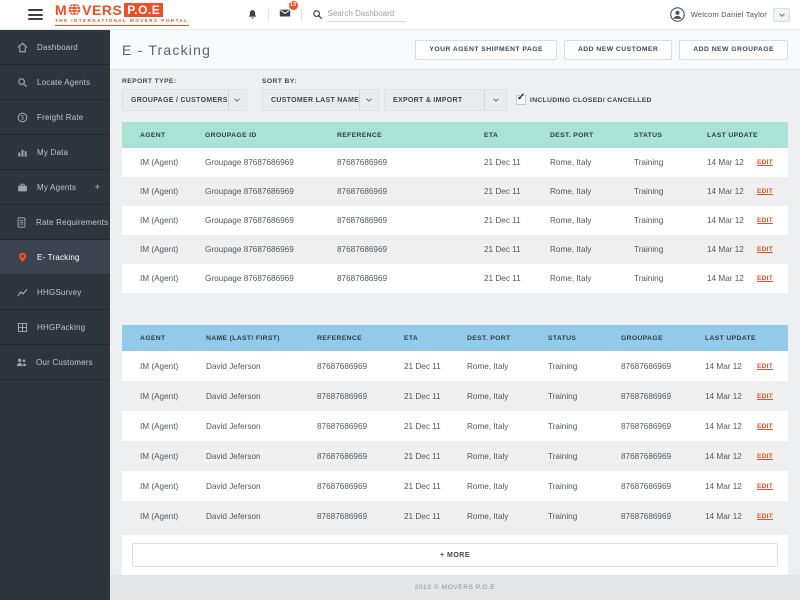  I want to click on column-header: DEST. PORT, so click(572, 135).